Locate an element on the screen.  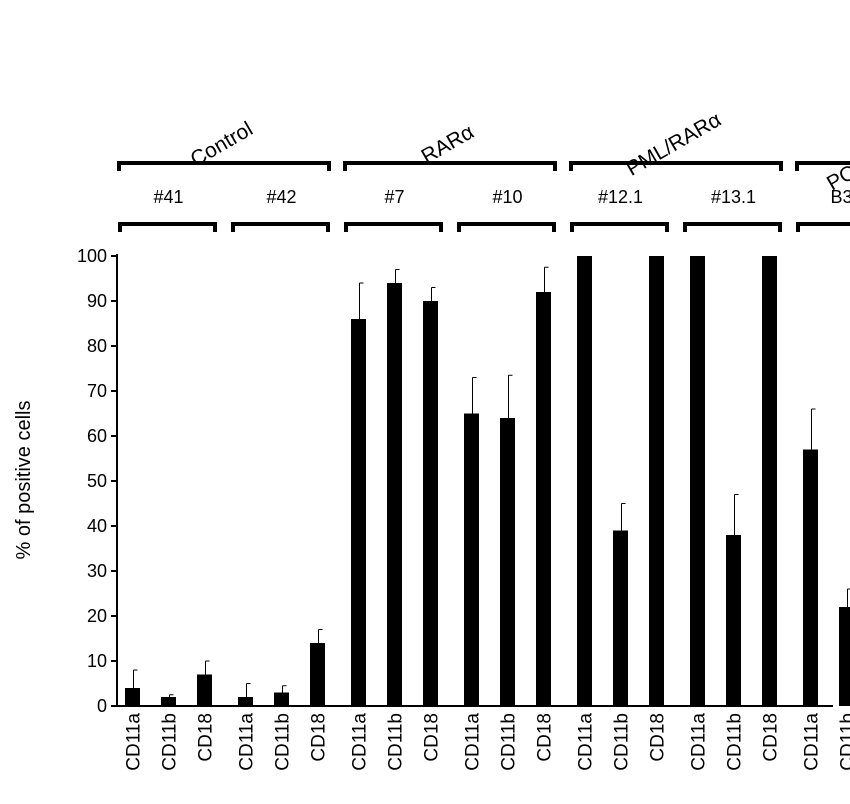
clone-label: #10 is located at coordinates (507, 197).